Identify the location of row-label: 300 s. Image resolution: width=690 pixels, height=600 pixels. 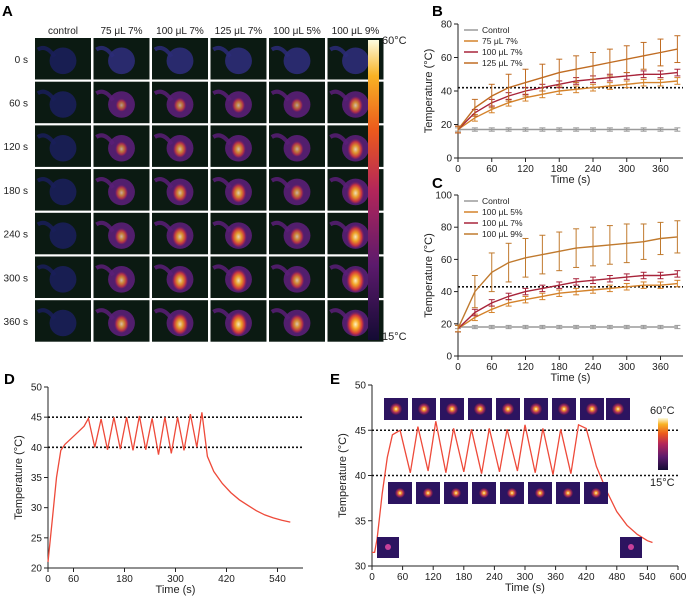
(16, 278).